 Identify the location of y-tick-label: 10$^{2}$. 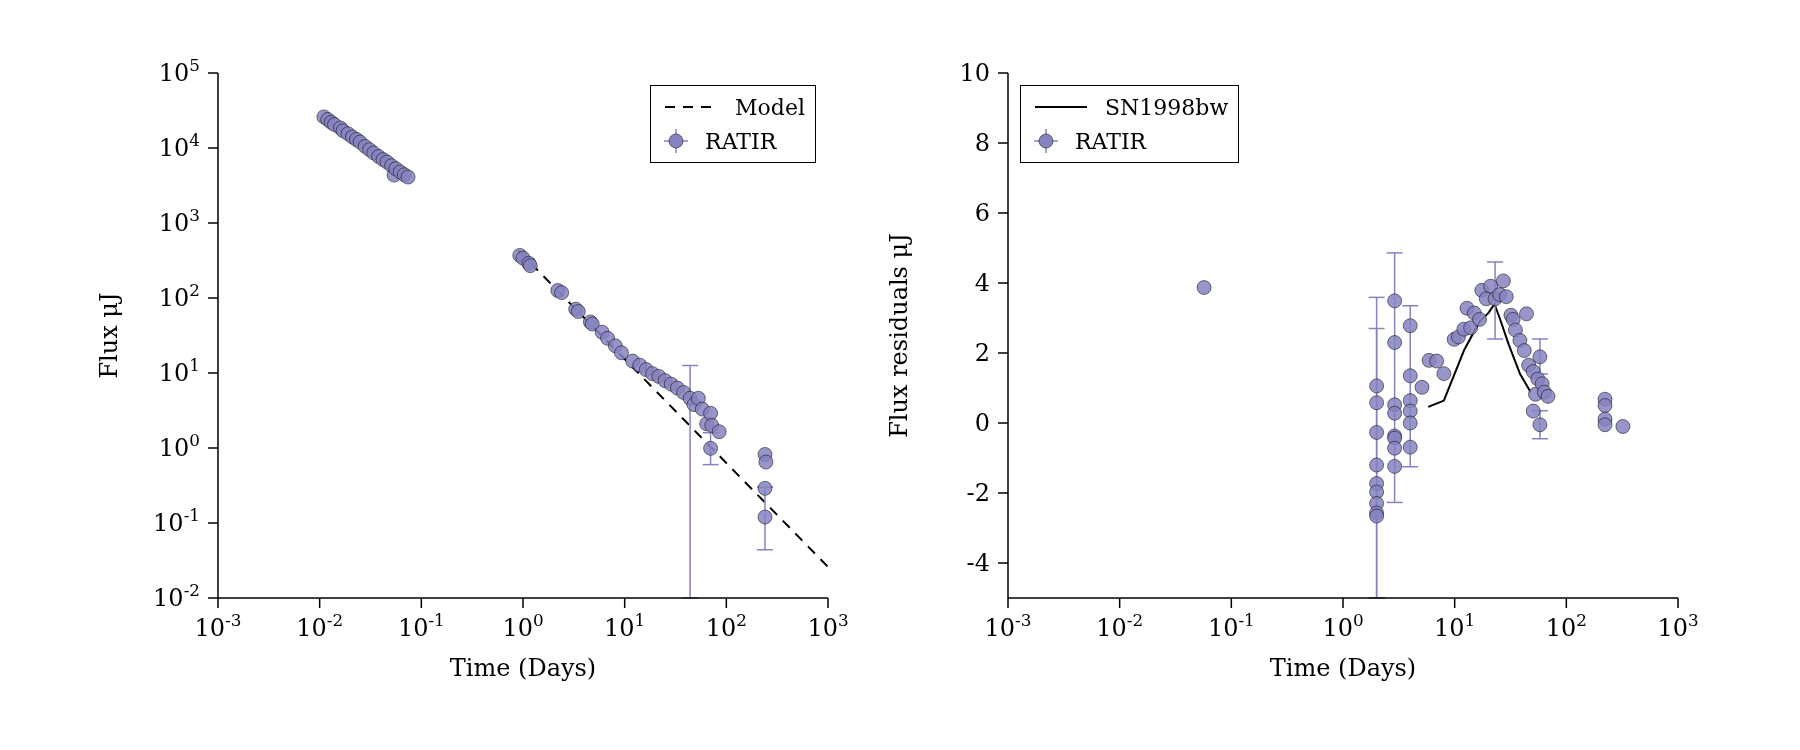
(179, 296).